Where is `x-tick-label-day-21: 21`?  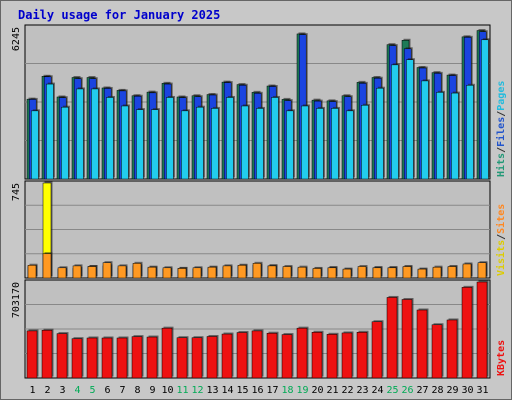
x-tick-label-day-21: 21 is located at coordinates (332, 390).